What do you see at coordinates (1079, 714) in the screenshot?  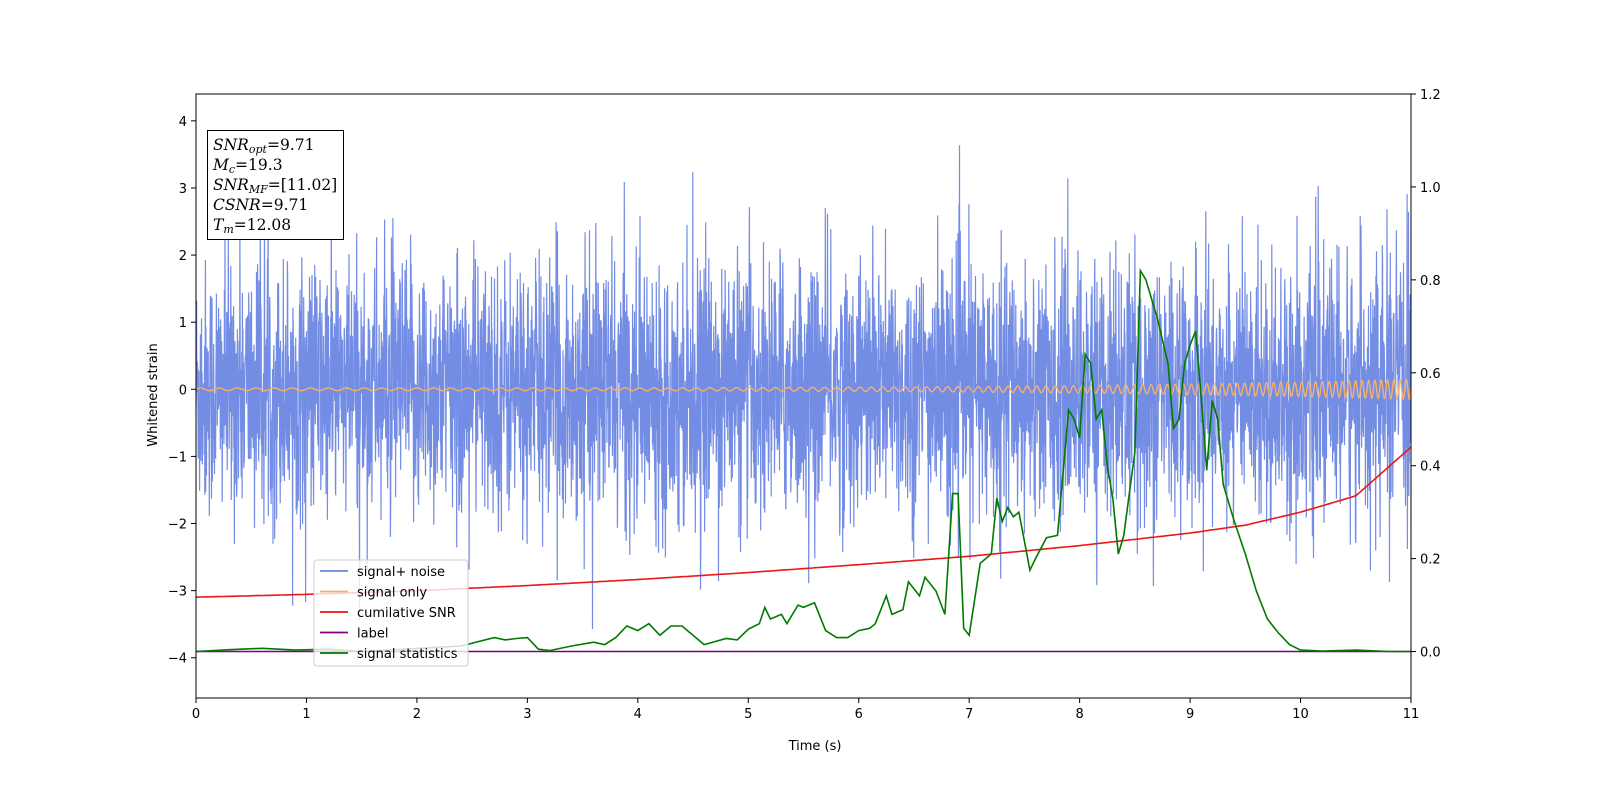 I see `x-tick-label: 8` at bounding box center [1079, 714].